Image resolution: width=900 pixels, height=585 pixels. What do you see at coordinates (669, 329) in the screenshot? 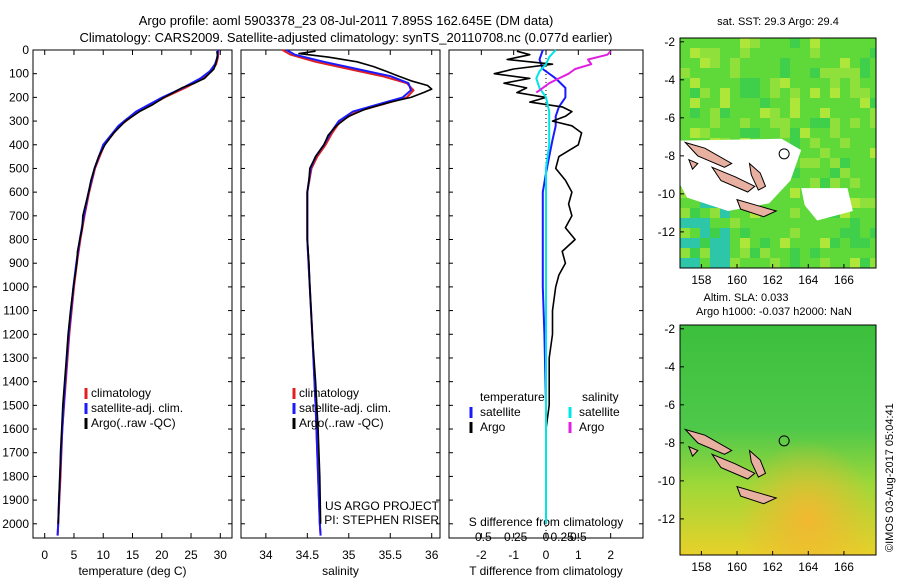
I see `map-y-tick-label: -2` at bounding box center [669, 329].